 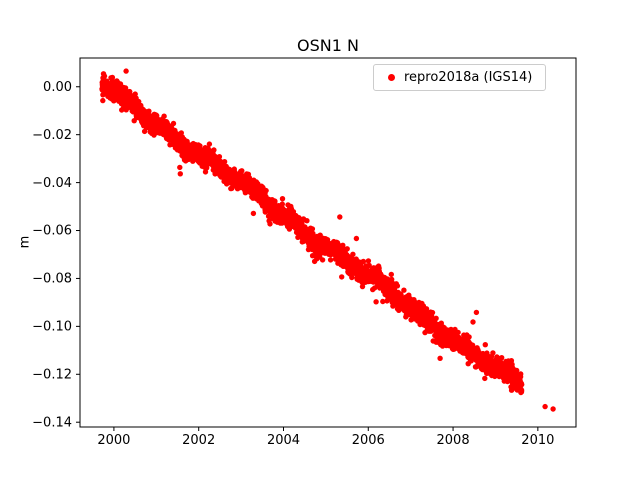 I want to click on y-tick-label: −0.10, so click(x=52, y=327).